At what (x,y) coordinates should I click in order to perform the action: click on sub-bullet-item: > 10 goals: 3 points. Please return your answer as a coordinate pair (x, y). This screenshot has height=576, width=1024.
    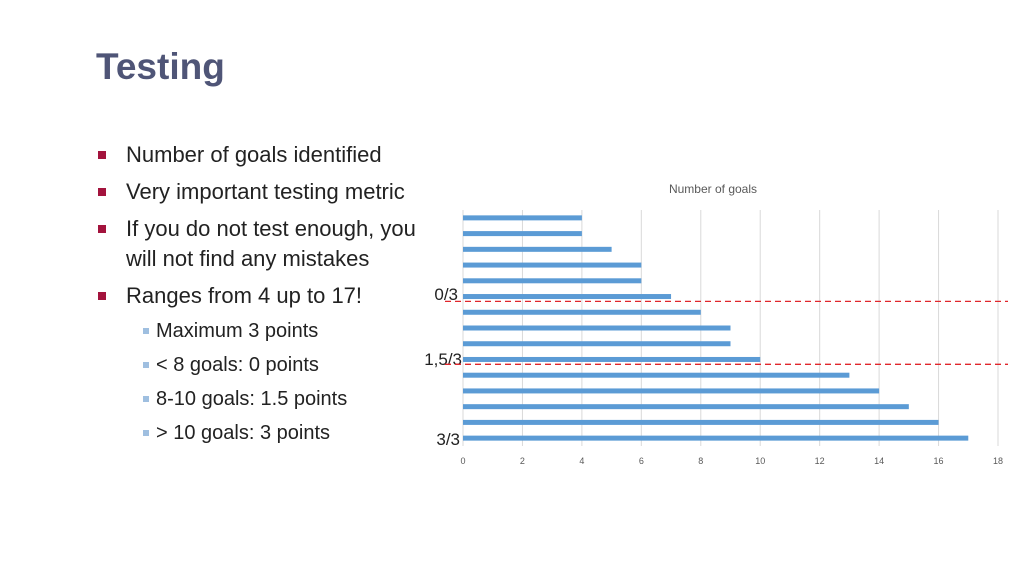
    Looking at the image, I should click on (261, 433).